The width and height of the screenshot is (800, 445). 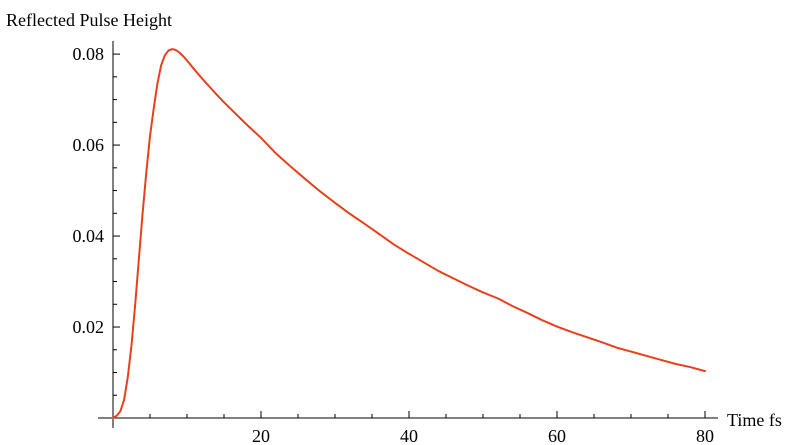 I want to click on y-axis-label: Reflected Pulse Height, so click(x=89, y=20).